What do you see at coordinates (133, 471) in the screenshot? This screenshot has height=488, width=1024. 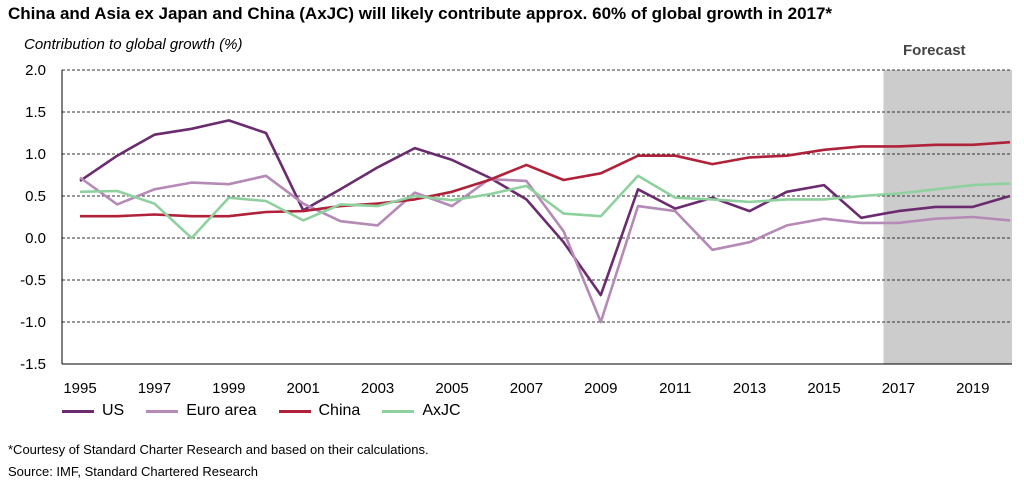 I see `source-note: Source: IMF, Standard Chartered Research` at bounding box center [133, 471].